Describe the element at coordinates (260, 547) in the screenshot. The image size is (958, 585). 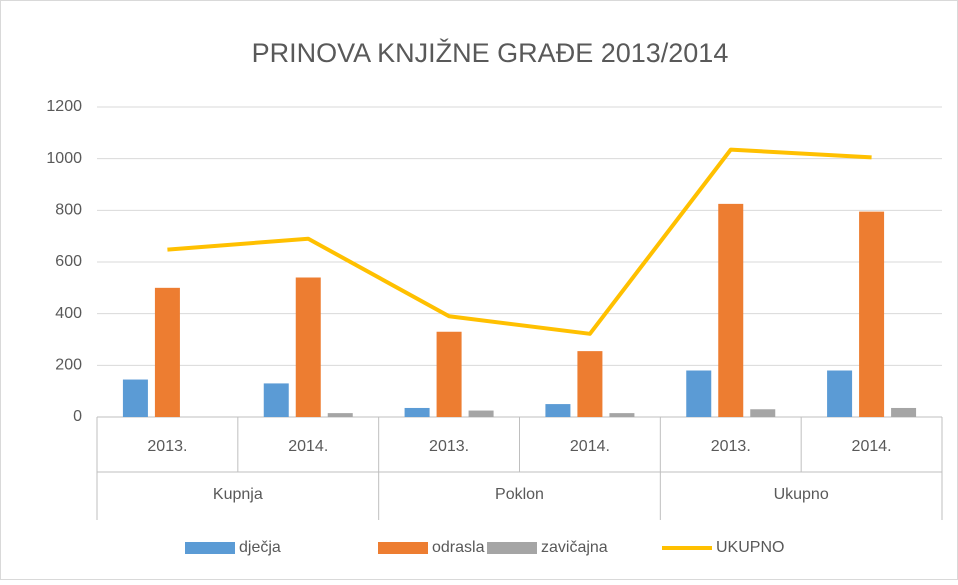
I see `legend-label: dječja` at that location.